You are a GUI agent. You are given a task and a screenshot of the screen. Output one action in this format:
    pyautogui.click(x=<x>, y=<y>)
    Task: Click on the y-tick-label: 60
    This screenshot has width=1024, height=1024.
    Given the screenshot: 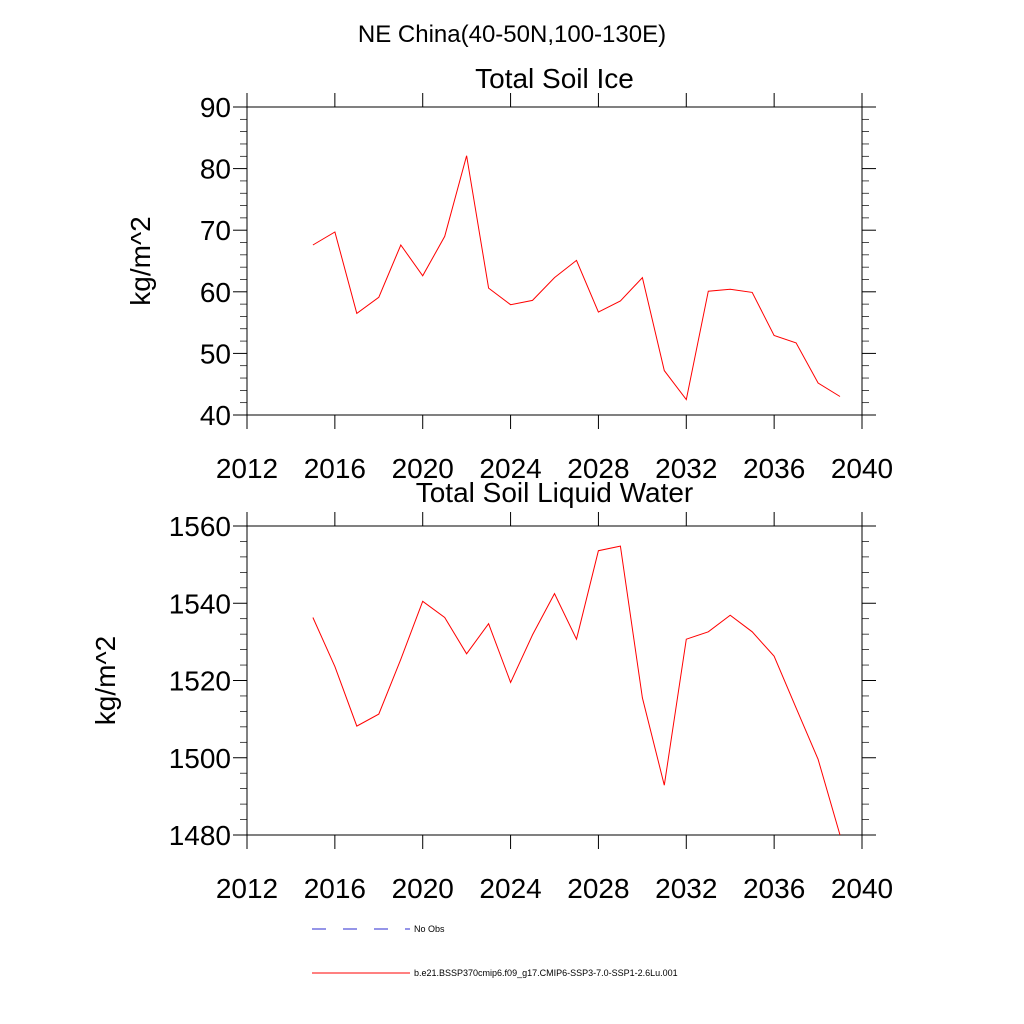 What is the action you would take?
    pyautogui.click(x=215, y=292)
    